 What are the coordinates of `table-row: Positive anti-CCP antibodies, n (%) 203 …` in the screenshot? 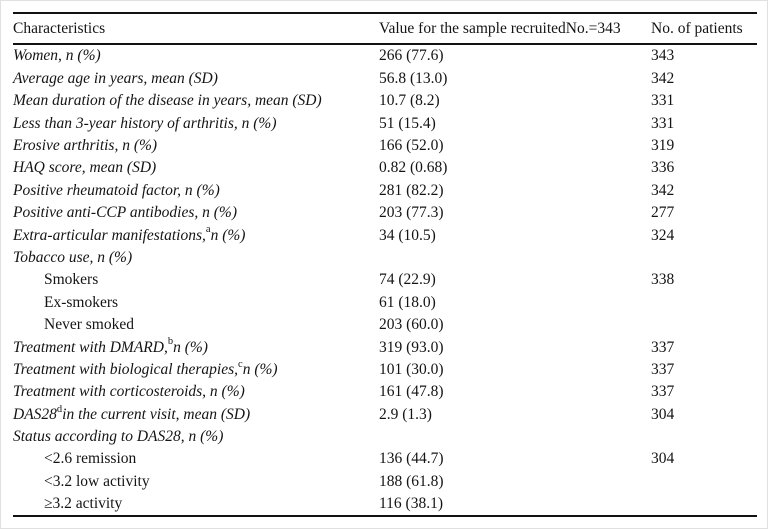 It's located at (385, 213).